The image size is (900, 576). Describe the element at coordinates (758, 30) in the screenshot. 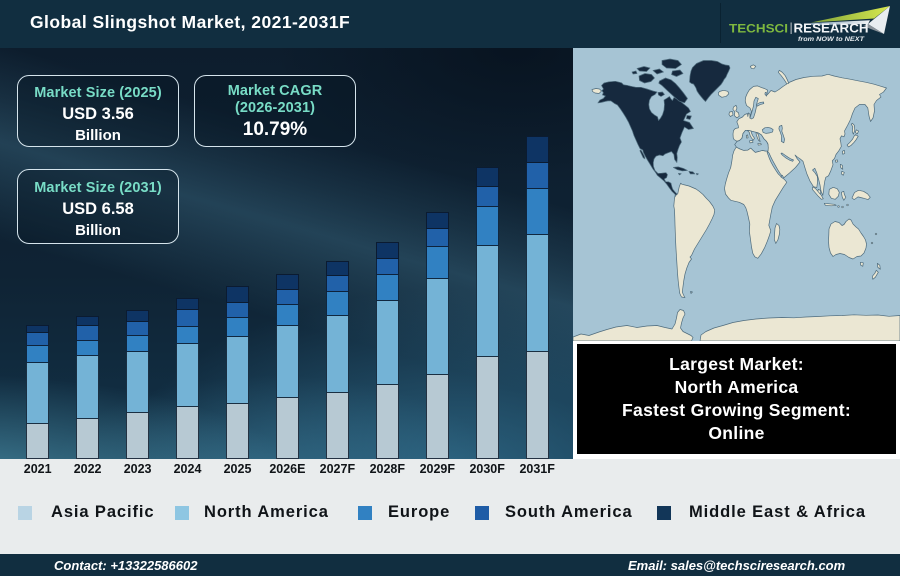

I see `svg-text: TECHSCI` at that location.